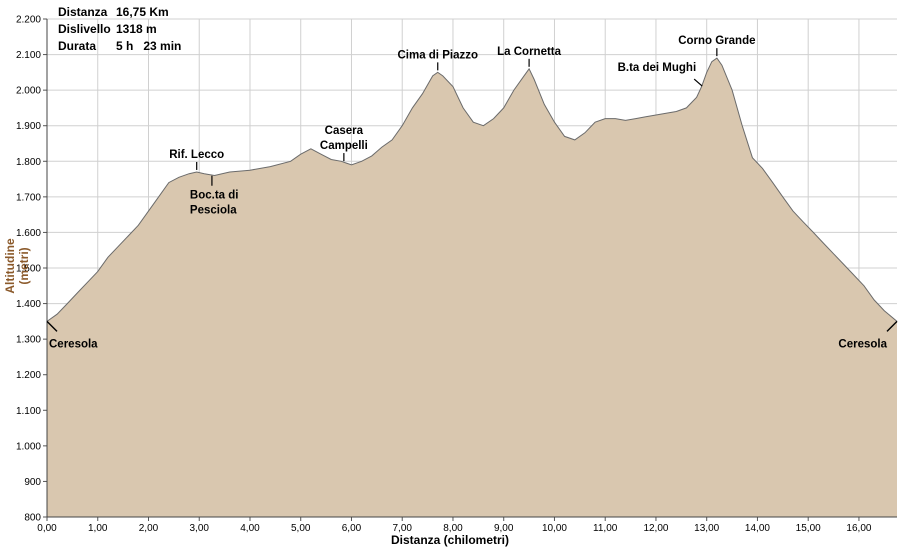 The width and height of the screenshot is (900, 550). Describe the element at coordinates (77, 46) in the screenshot. I see `stat-duration-label: Durata` at that location.